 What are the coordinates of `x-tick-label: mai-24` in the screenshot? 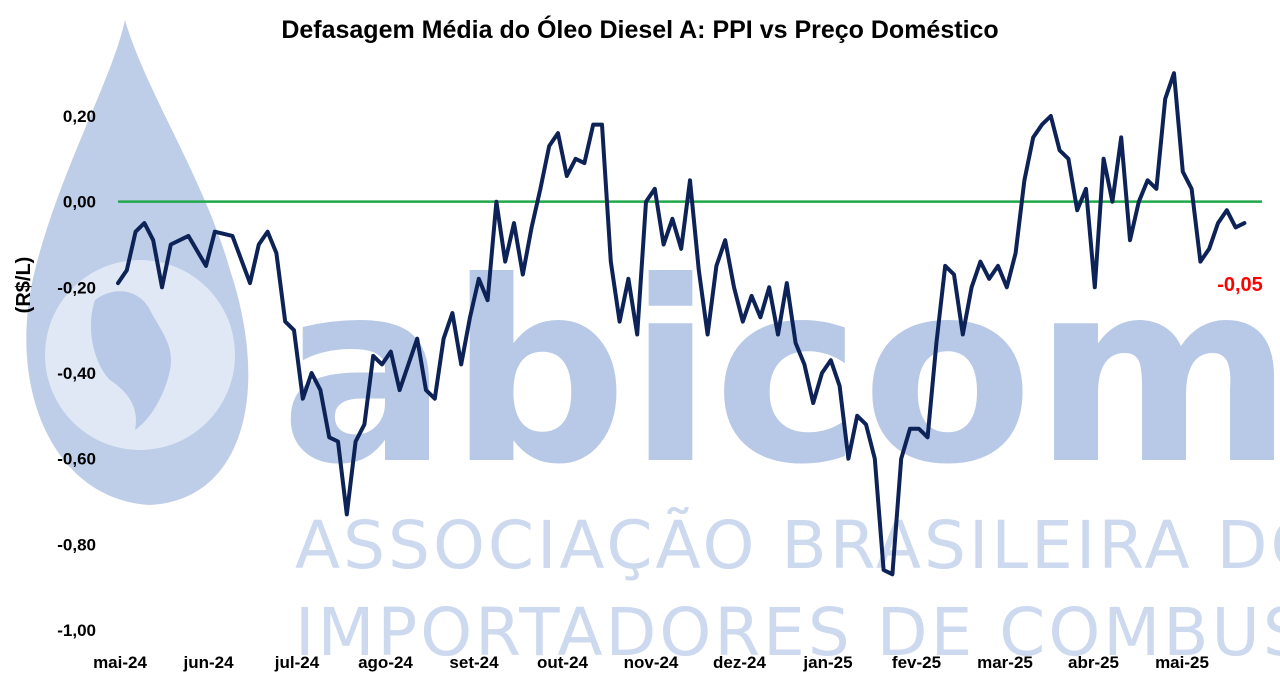 It's located at (120, 662).